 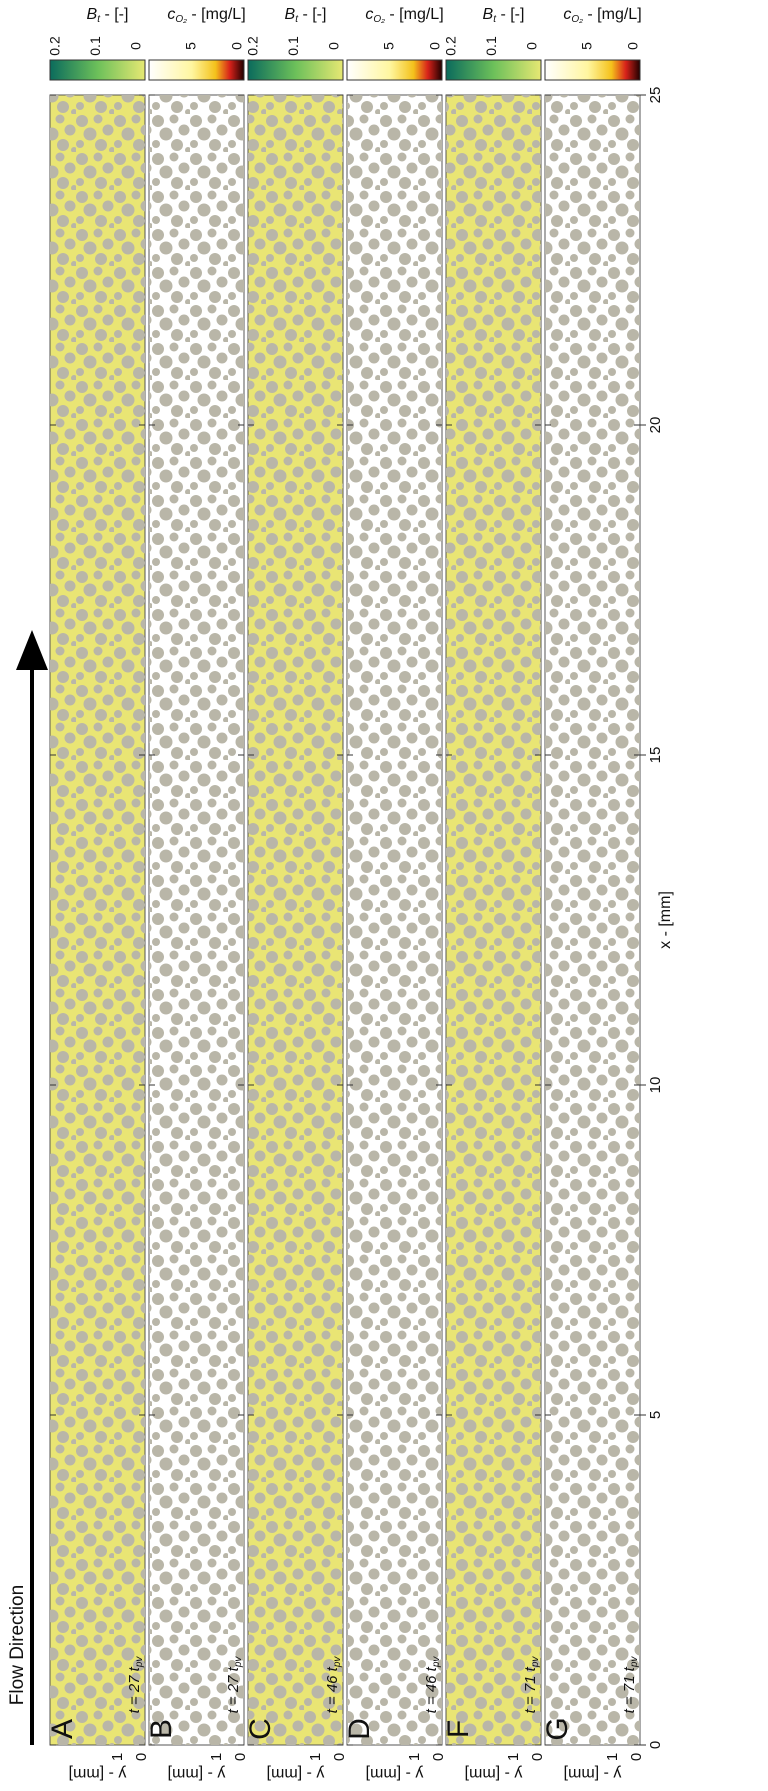 I want to click on panel-letter: A, so click(x=62, y=1729).